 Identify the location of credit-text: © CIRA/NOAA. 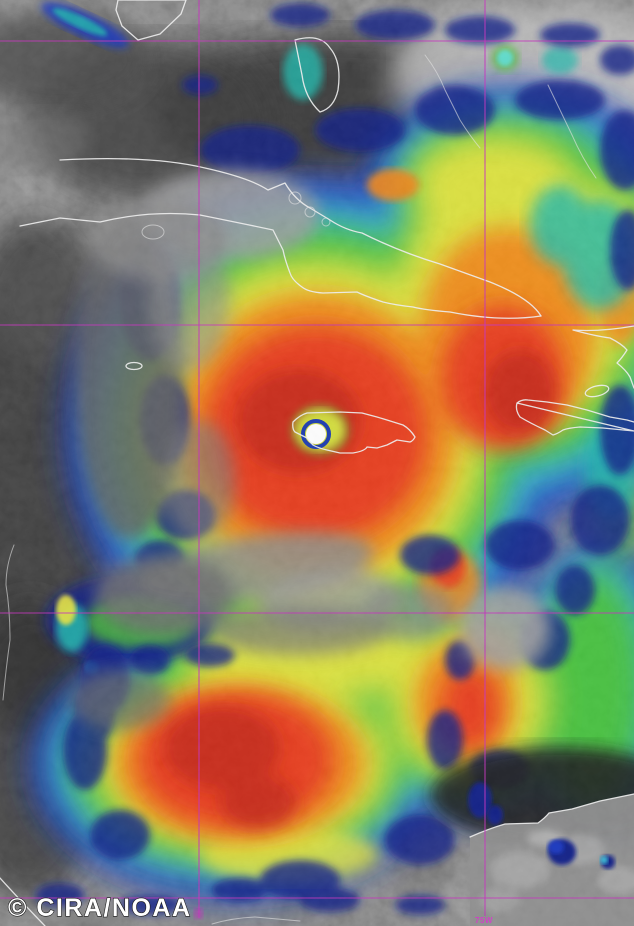
(100, 908).